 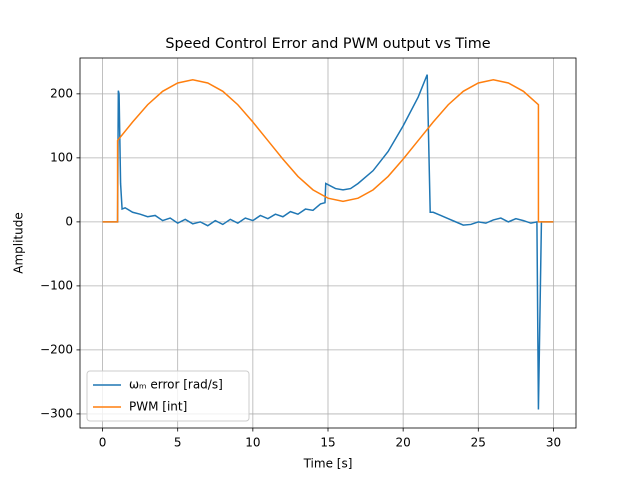 What do you see at coordinates (478, 443) in the screenshot?
I see `x-tick-label: 25` at bounding box center [478, 443].